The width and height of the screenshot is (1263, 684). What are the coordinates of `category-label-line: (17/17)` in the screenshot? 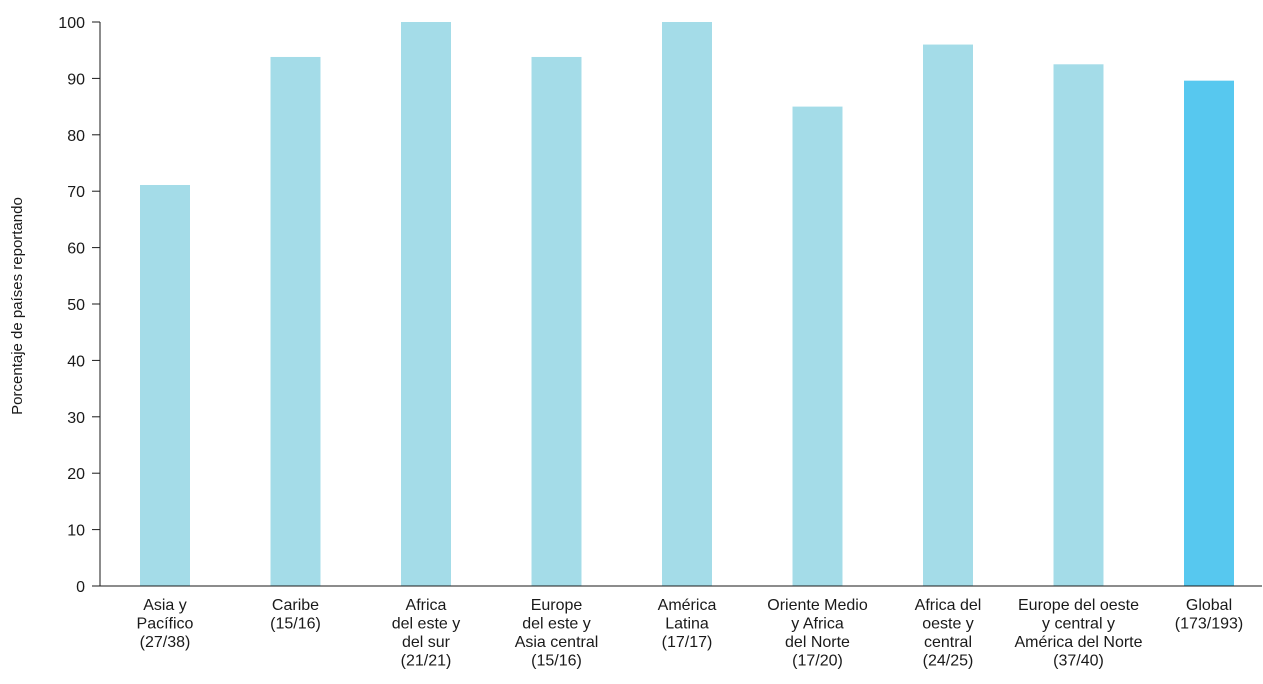 It's located at (687, 642).